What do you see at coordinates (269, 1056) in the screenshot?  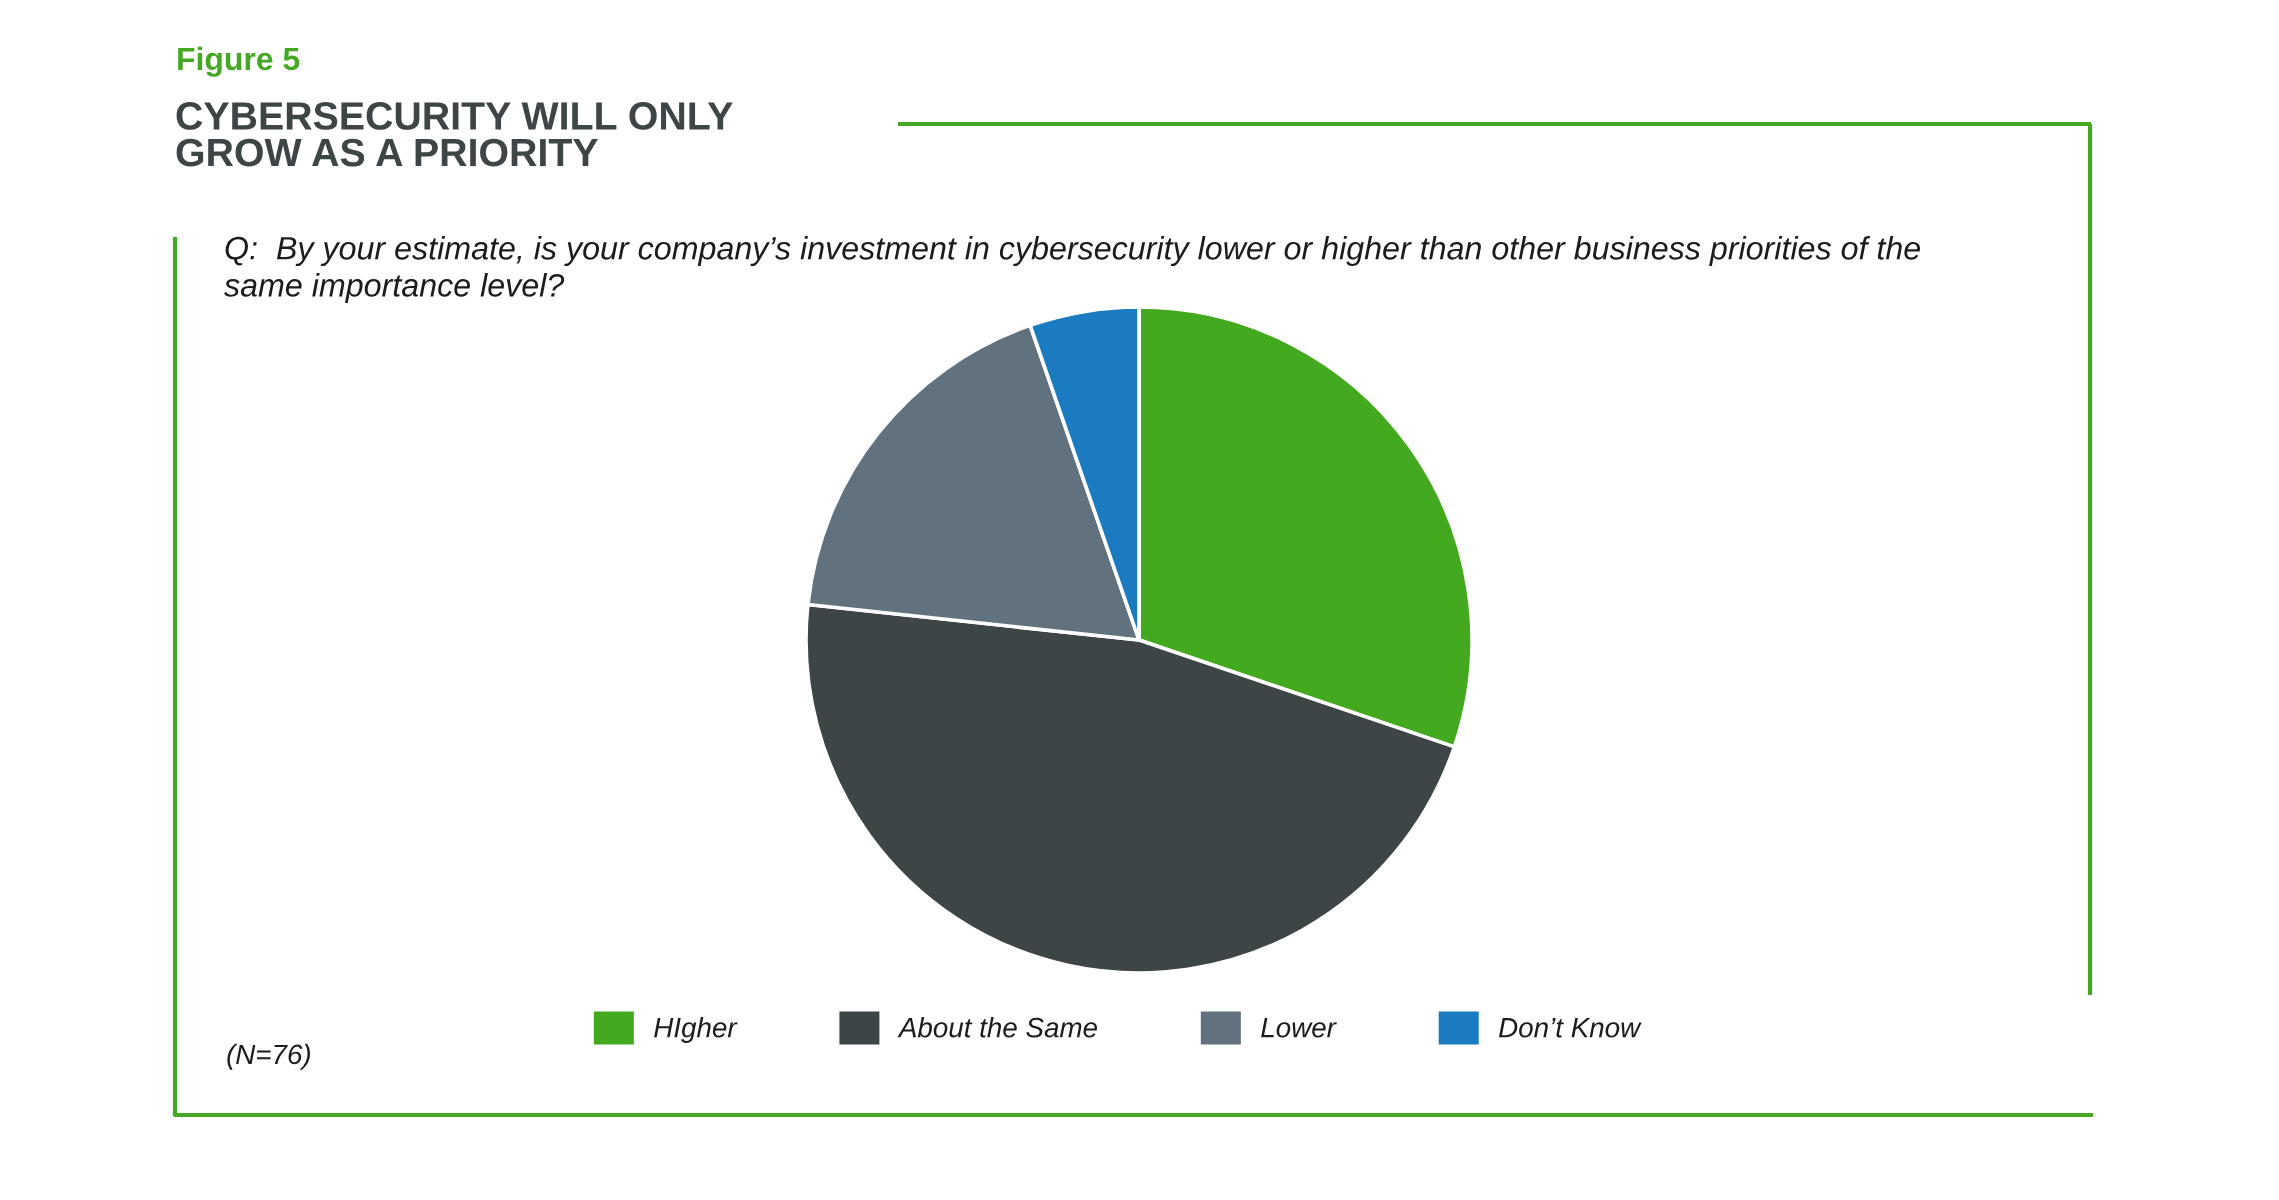 I see `text: (N=76)` at bounding box center [269, 1056].